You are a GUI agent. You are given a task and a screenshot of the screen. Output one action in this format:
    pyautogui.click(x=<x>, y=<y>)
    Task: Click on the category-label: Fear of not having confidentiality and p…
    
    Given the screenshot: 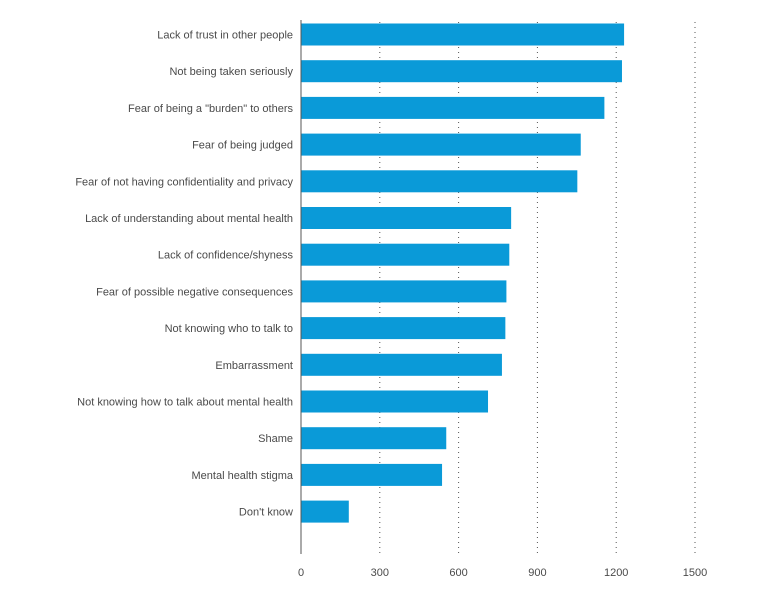 What is the action you would take?
    pyautogui.click(x=184, y=182)
    